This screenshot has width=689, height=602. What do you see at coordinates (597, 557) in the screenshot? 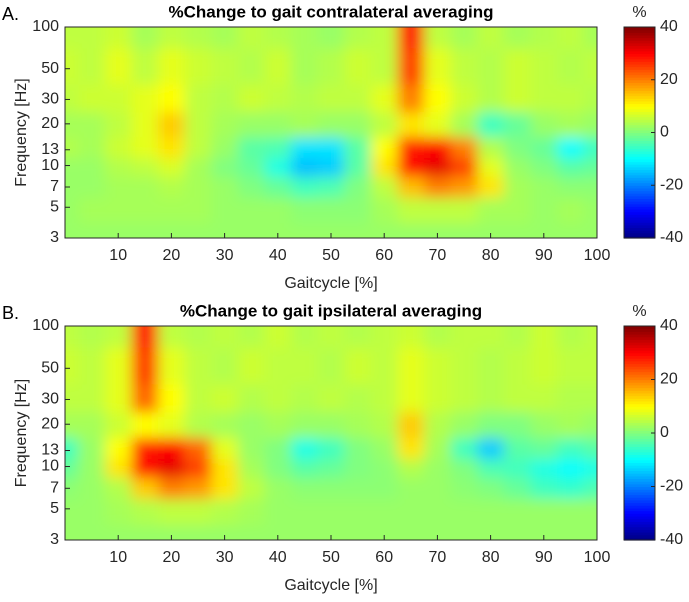
I see `x-tick-label: 100` at bounding box center [597, 557].